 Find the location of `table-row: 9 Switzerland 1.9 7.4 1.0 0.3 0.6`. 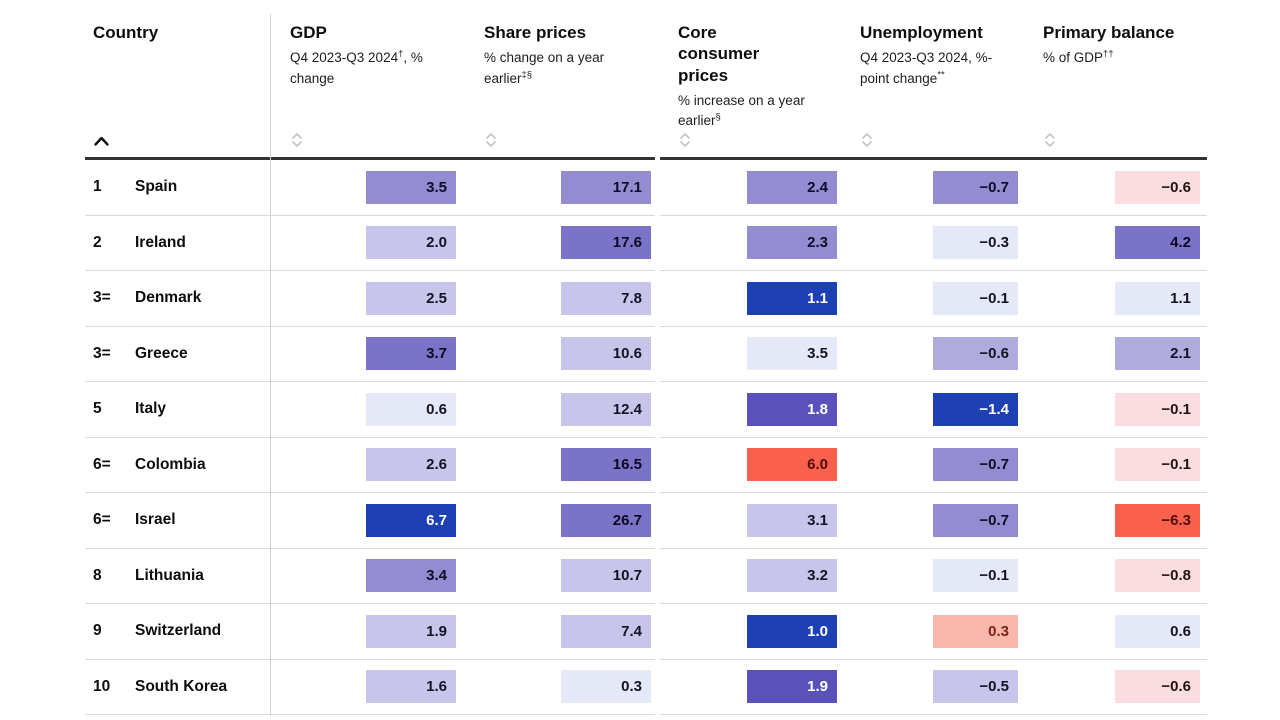

table-row: 9 Switzerland 1.9 7.4 1.0 0.3 0.6 is located at coordinates (646, 632).